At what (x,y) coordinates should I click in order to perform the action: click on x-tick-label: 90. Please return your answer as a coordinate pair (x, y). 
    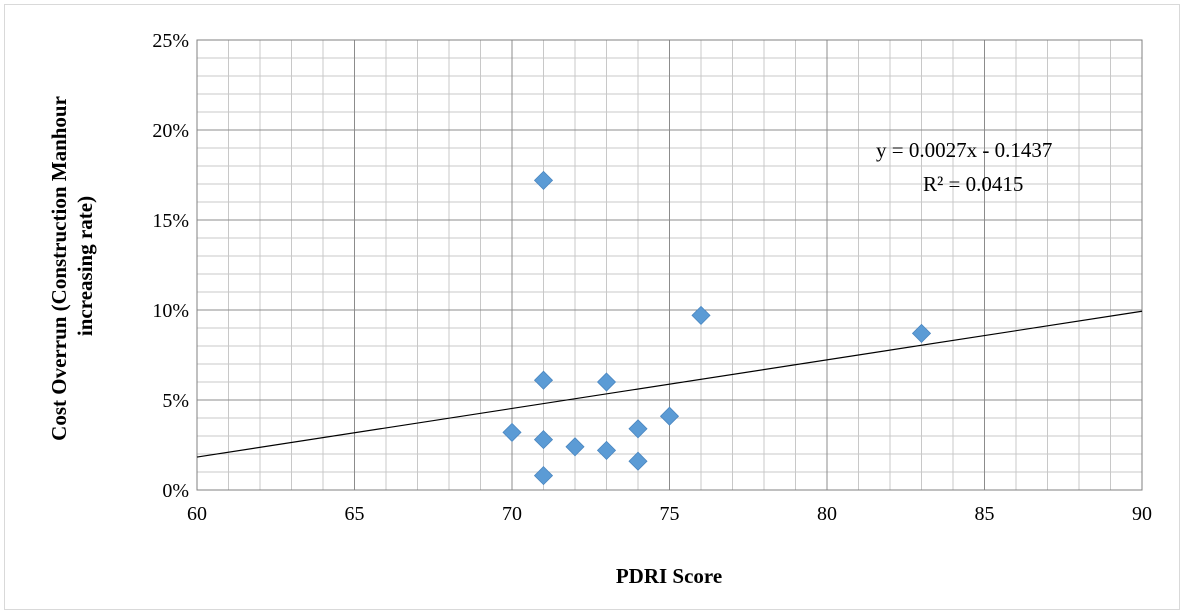
    Looking at the image, I should click on (1142, 514).